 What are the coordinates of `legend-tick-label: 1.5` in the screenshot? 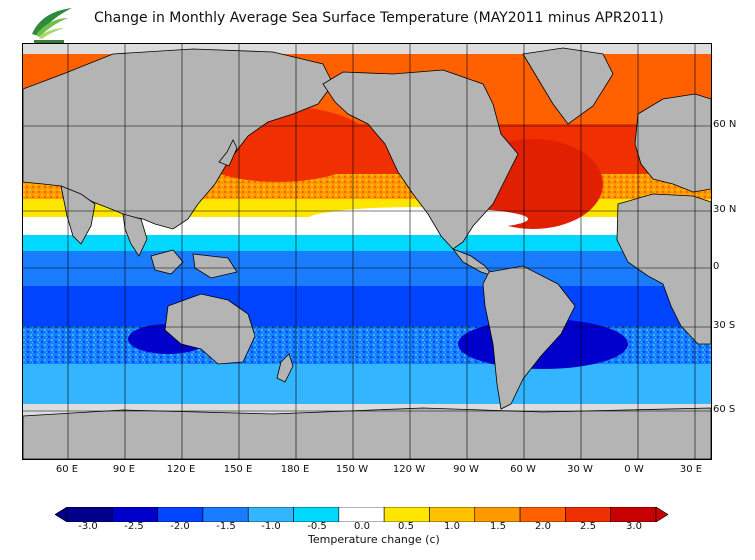 It's located at (498, 526).